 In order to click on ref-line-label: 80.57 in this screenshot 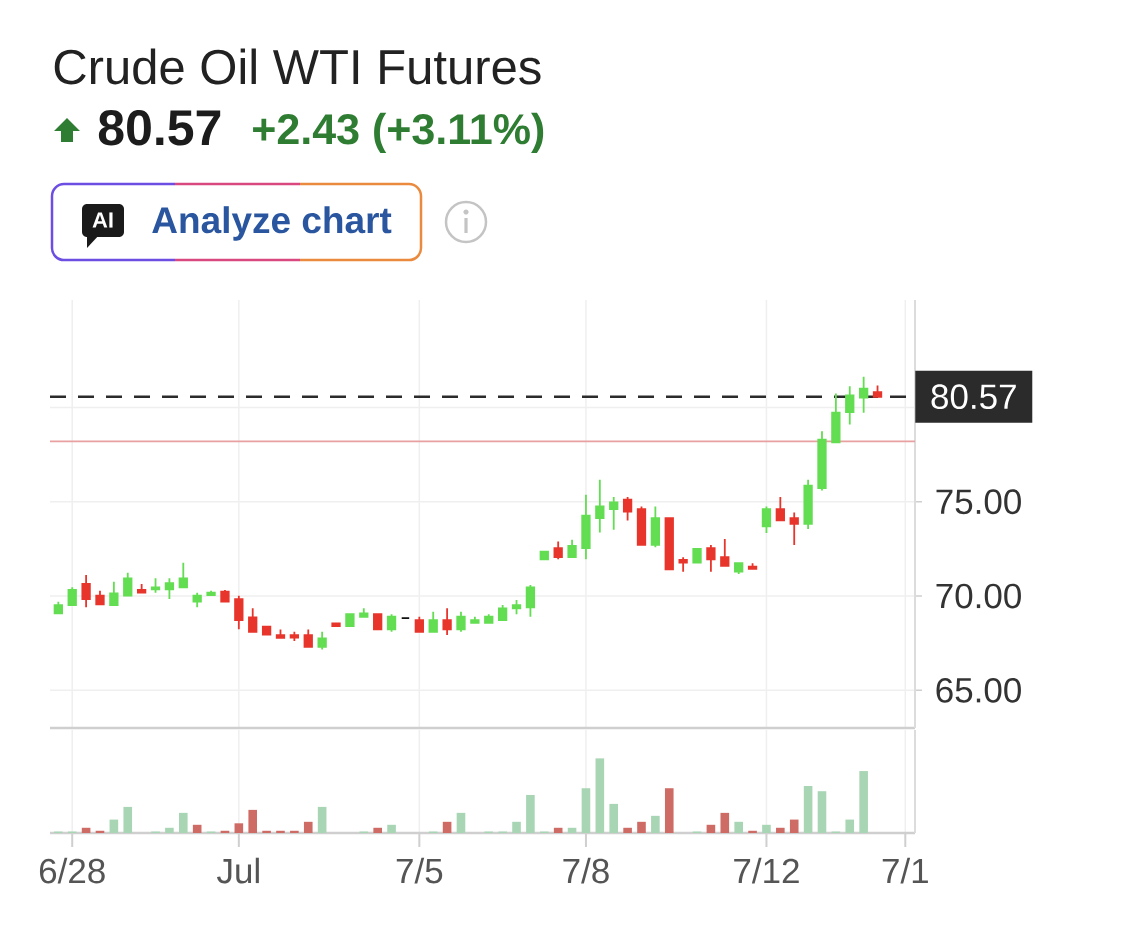, I will do `click(973, 397)`.